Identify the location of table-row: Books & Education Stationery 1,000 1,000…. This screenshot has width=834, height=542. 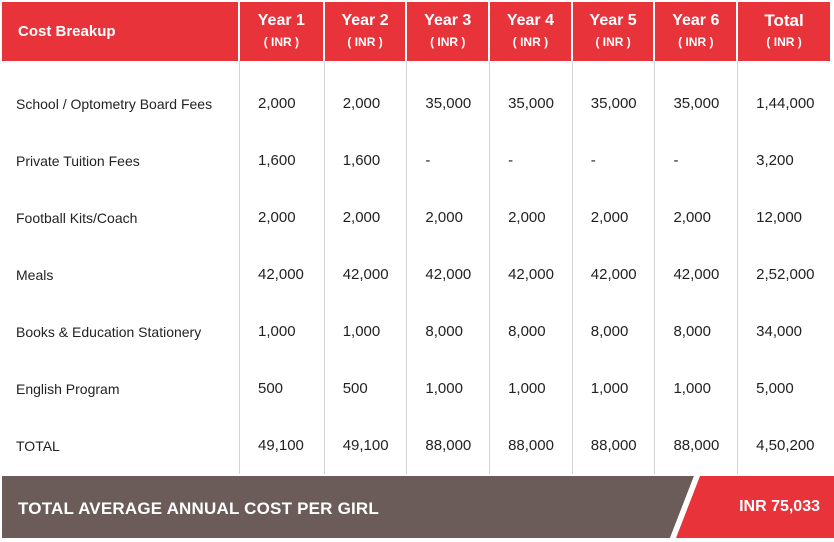
(416, 331).